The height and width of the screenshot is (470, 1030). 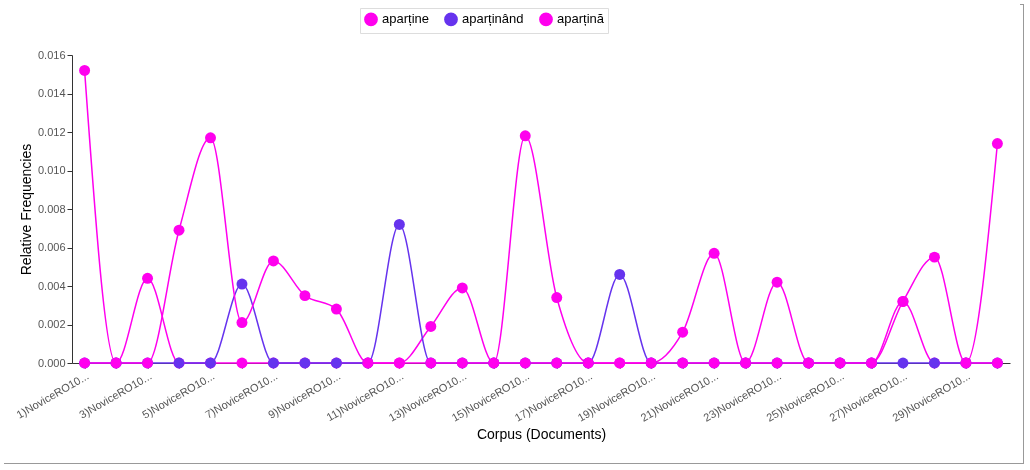 What do you see at coordinates (51, 131) in the screenshot?
I see `y-tick-label: 0.012` at bounding box center [51, 131].